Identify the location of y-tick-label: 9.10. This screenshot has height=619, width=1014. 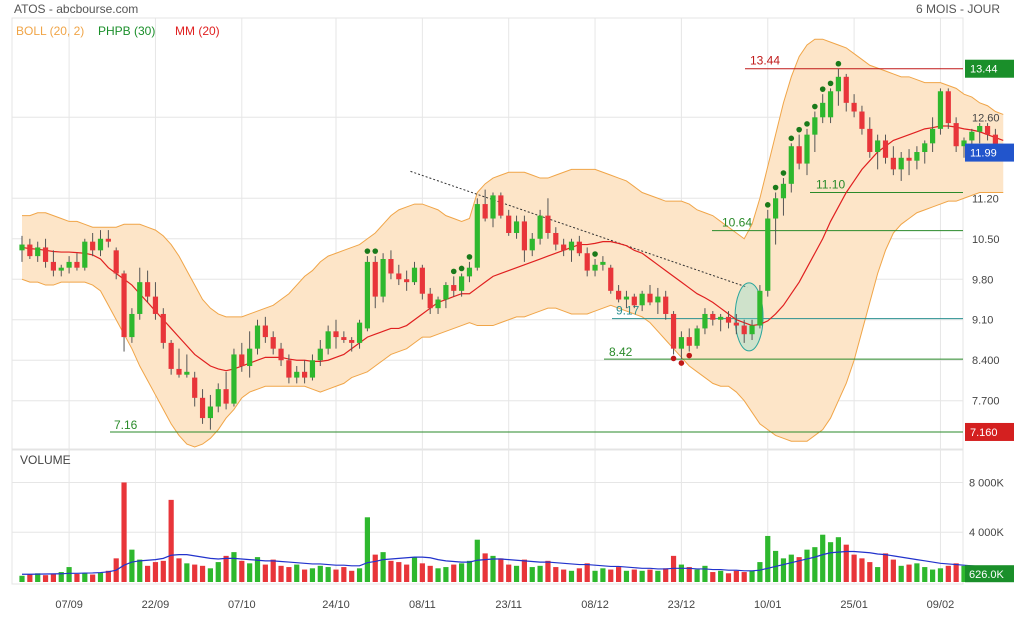
(982, 321).